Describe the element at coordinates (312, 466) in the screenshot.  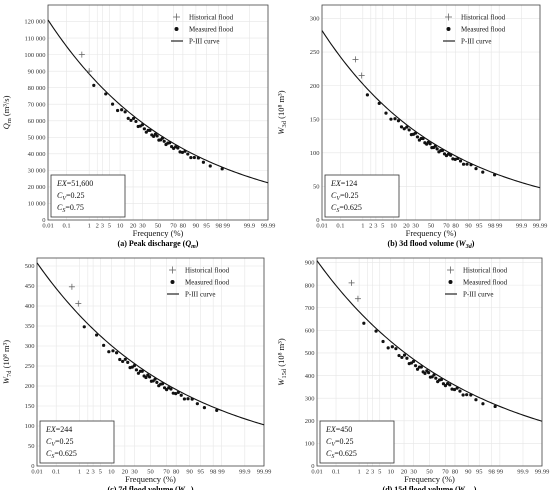
I see `y-tick-label: 0` at that location.